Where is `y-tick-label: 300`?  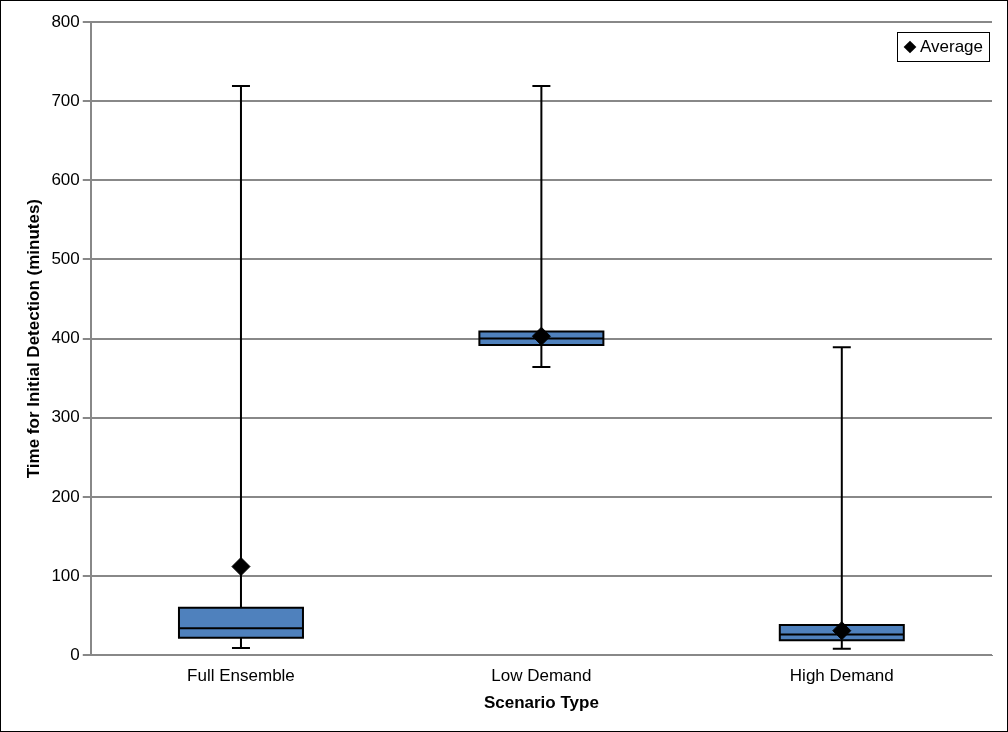 y-tick-label: 300 is located at coordinates (65, 417).